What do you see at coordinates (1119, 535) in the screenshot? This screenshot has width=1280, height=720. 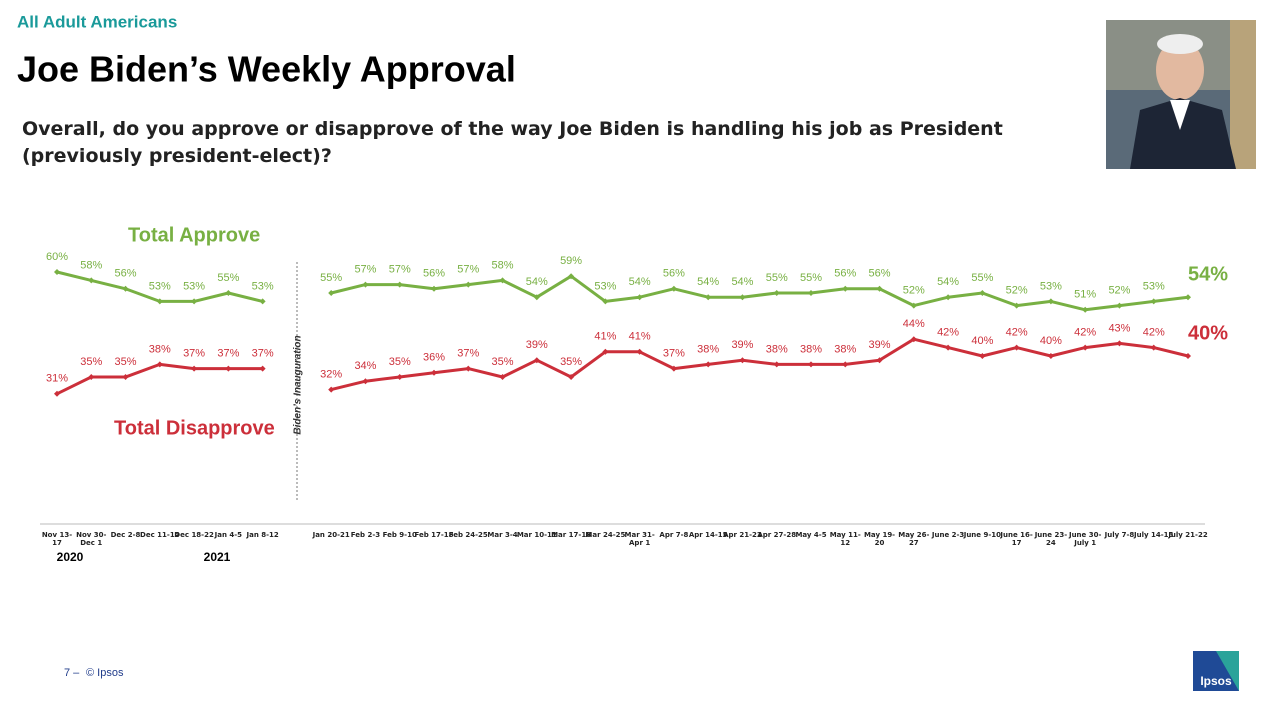 I see `x-tick-label: July 7-8` at bounding box center [1119, 535].